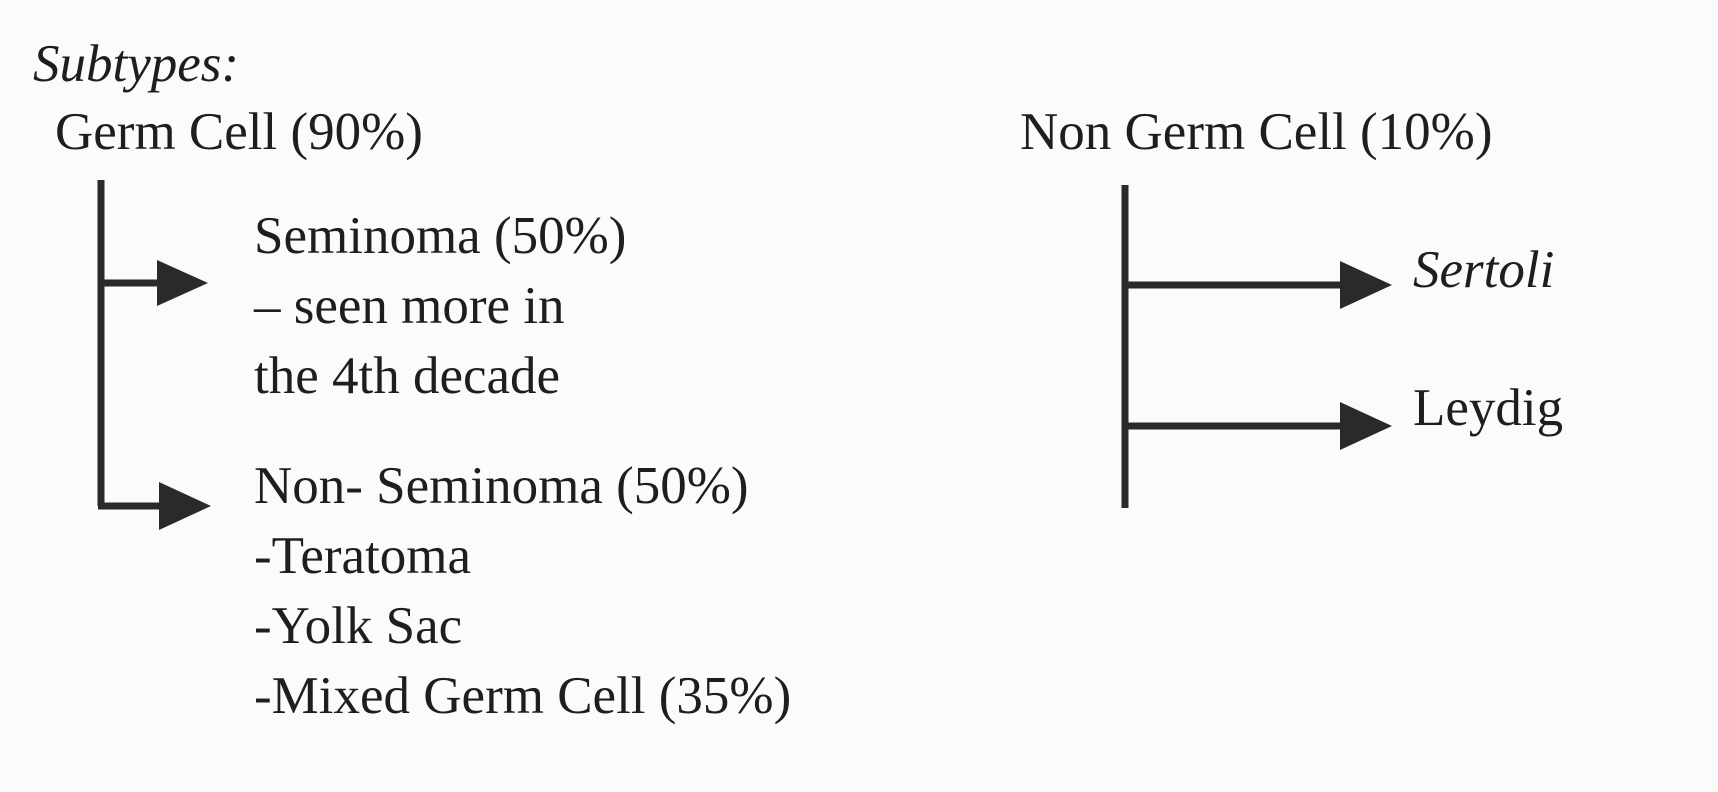 Image resolution: width=1718 pixels, height=792 pixels. What do you see at coordinates (501, 486) in the screenshot?
I see `non-seminoma-line: Non- Seminoma (50%)` at bounding box center [501, 486].